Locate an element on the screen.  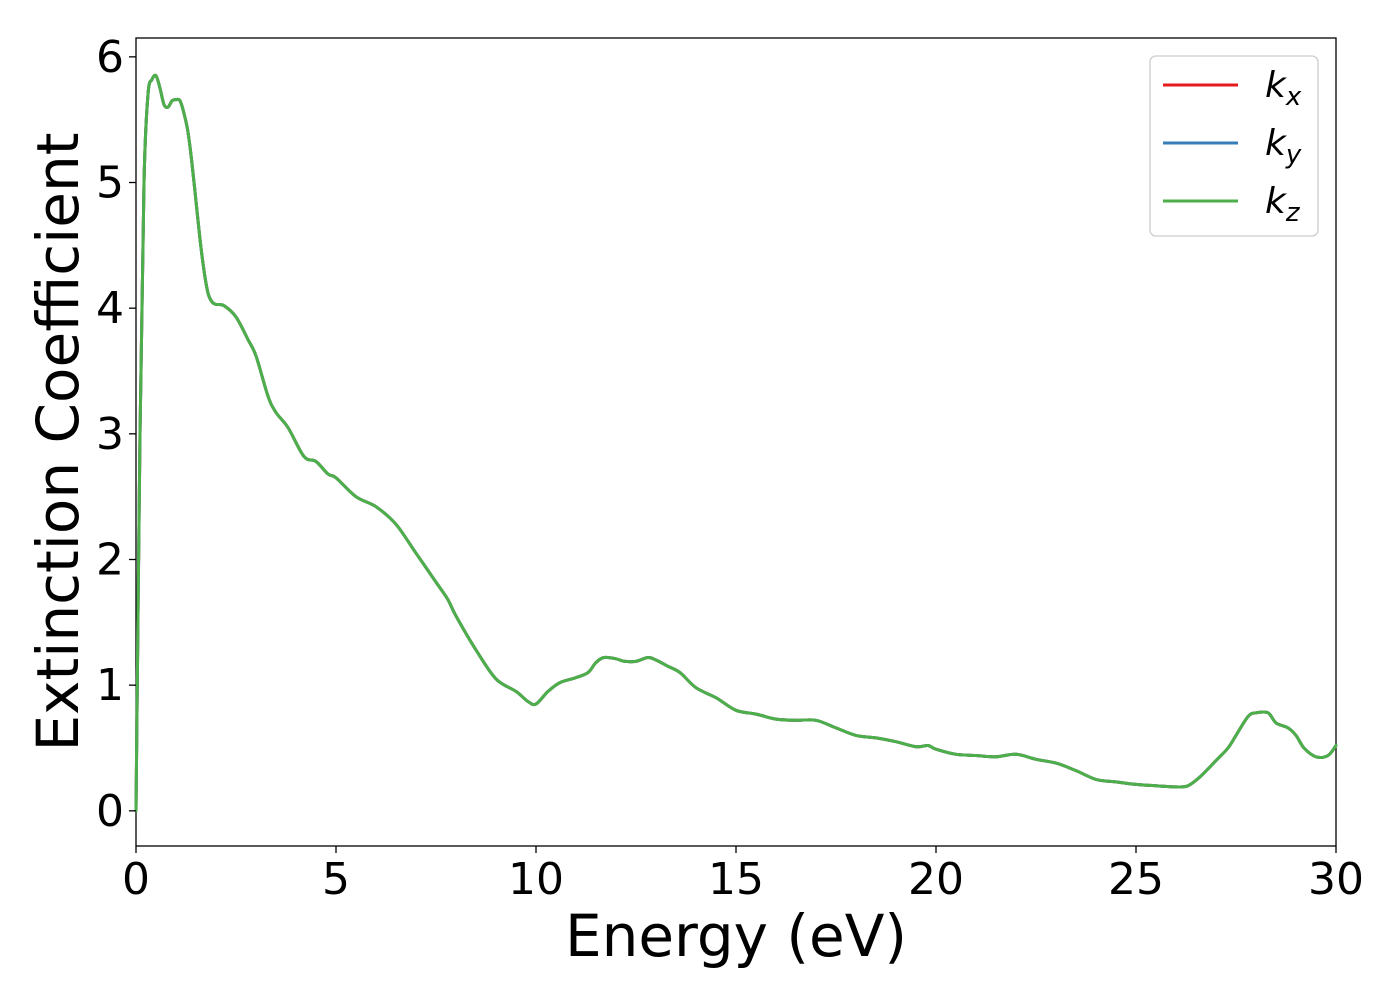
legend-frame is located at coordinates (1234, 146).